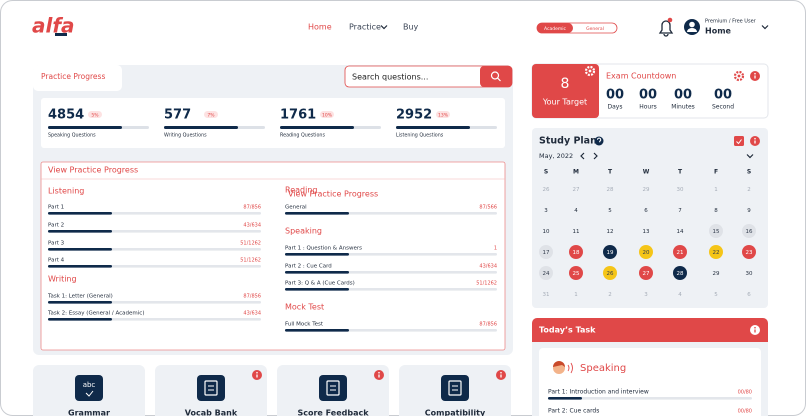 The height and width of the screenshot is (416, 806). I want to click on target-box, so click(565, 91).